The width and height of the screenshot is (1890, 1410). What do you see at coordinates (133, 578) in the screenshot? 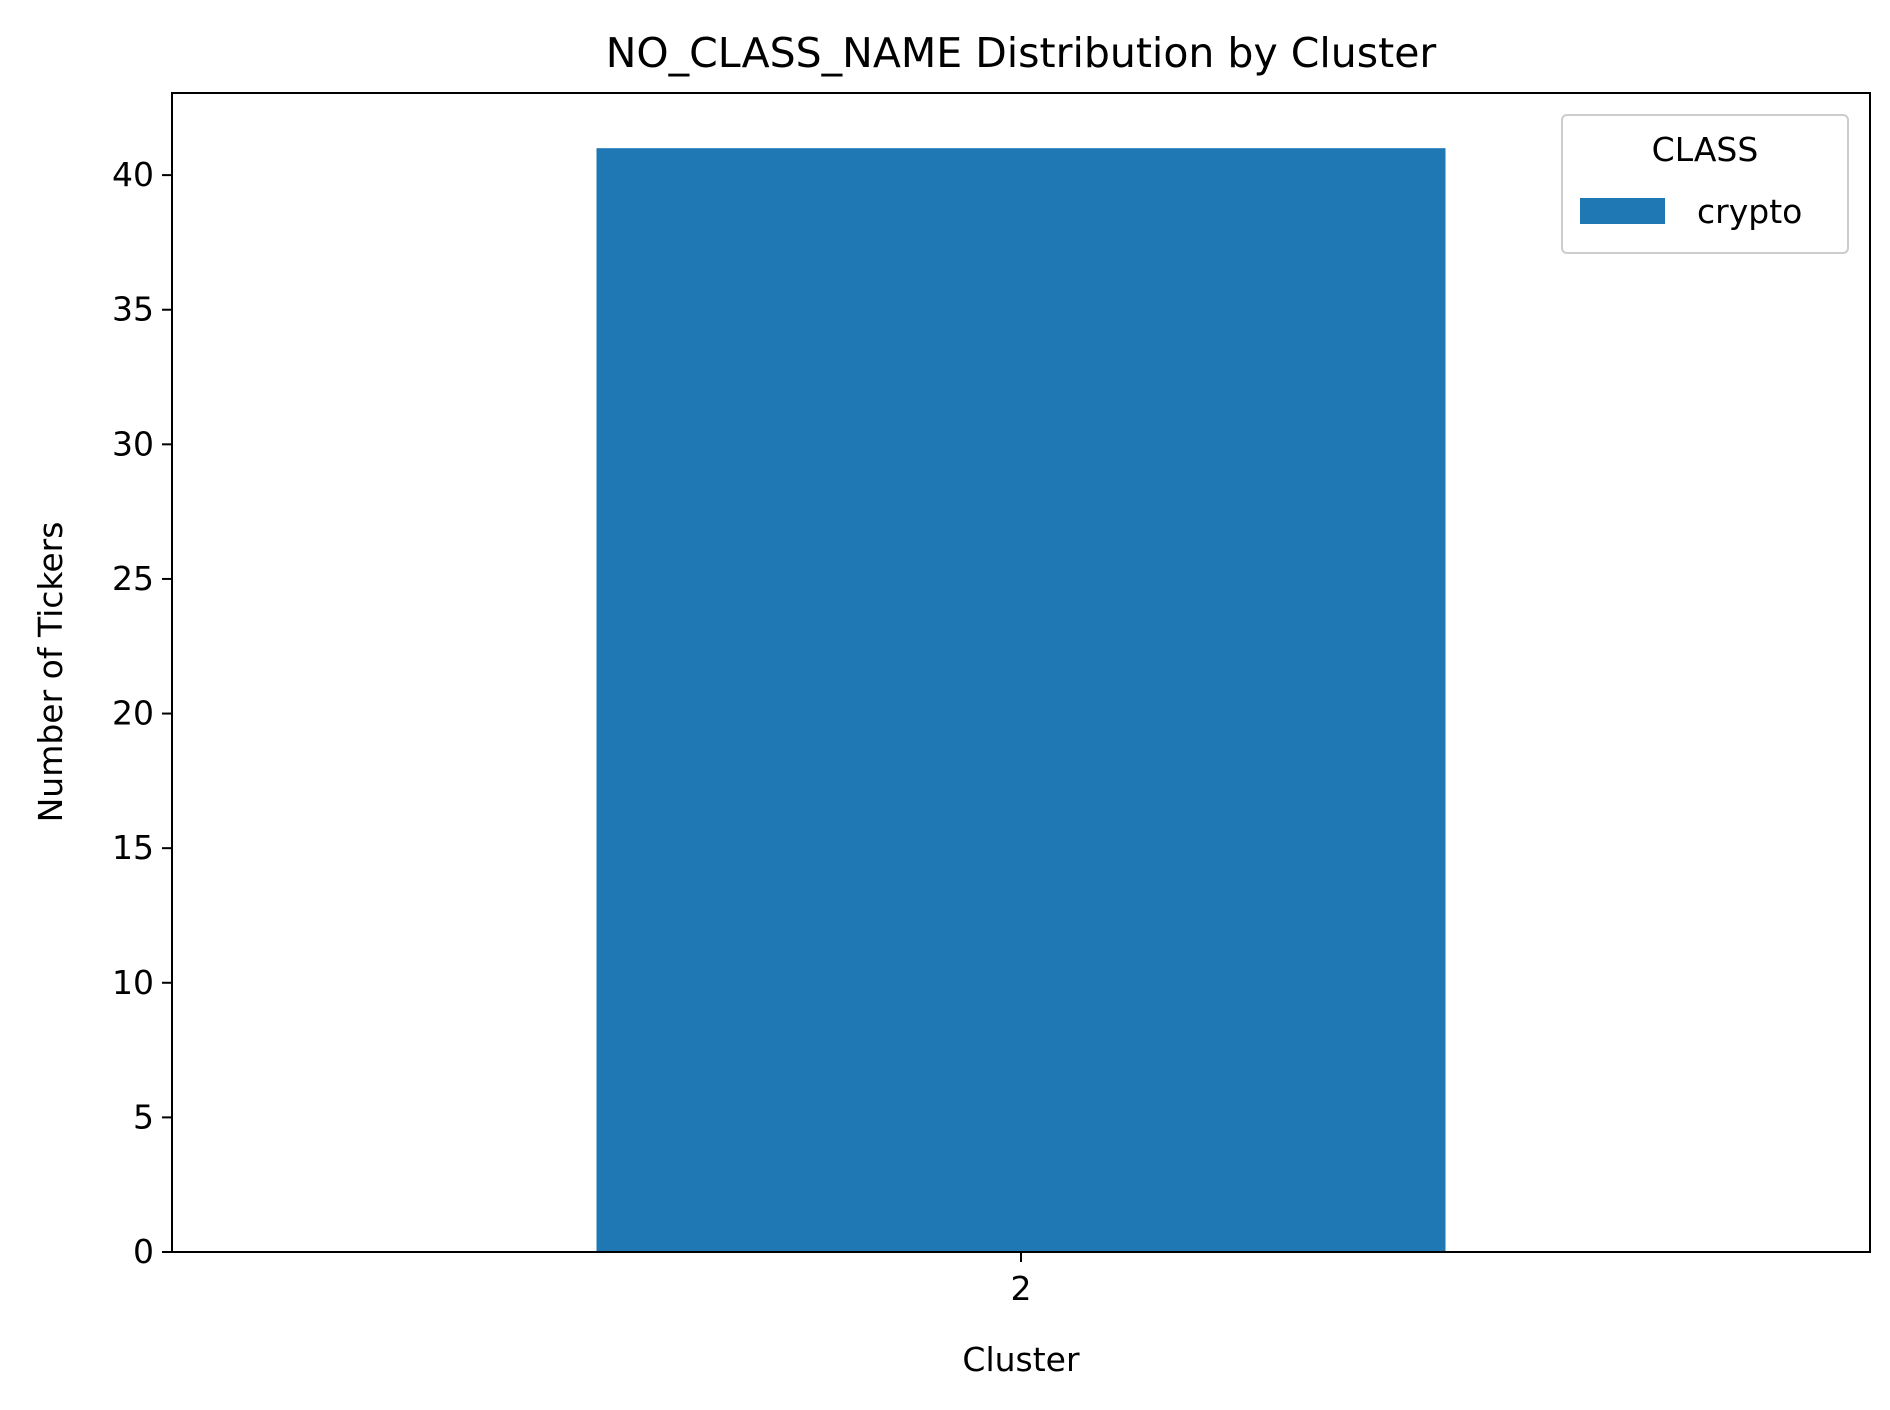
I see `y-tick-label: 25` at bounding box center [133, 578].